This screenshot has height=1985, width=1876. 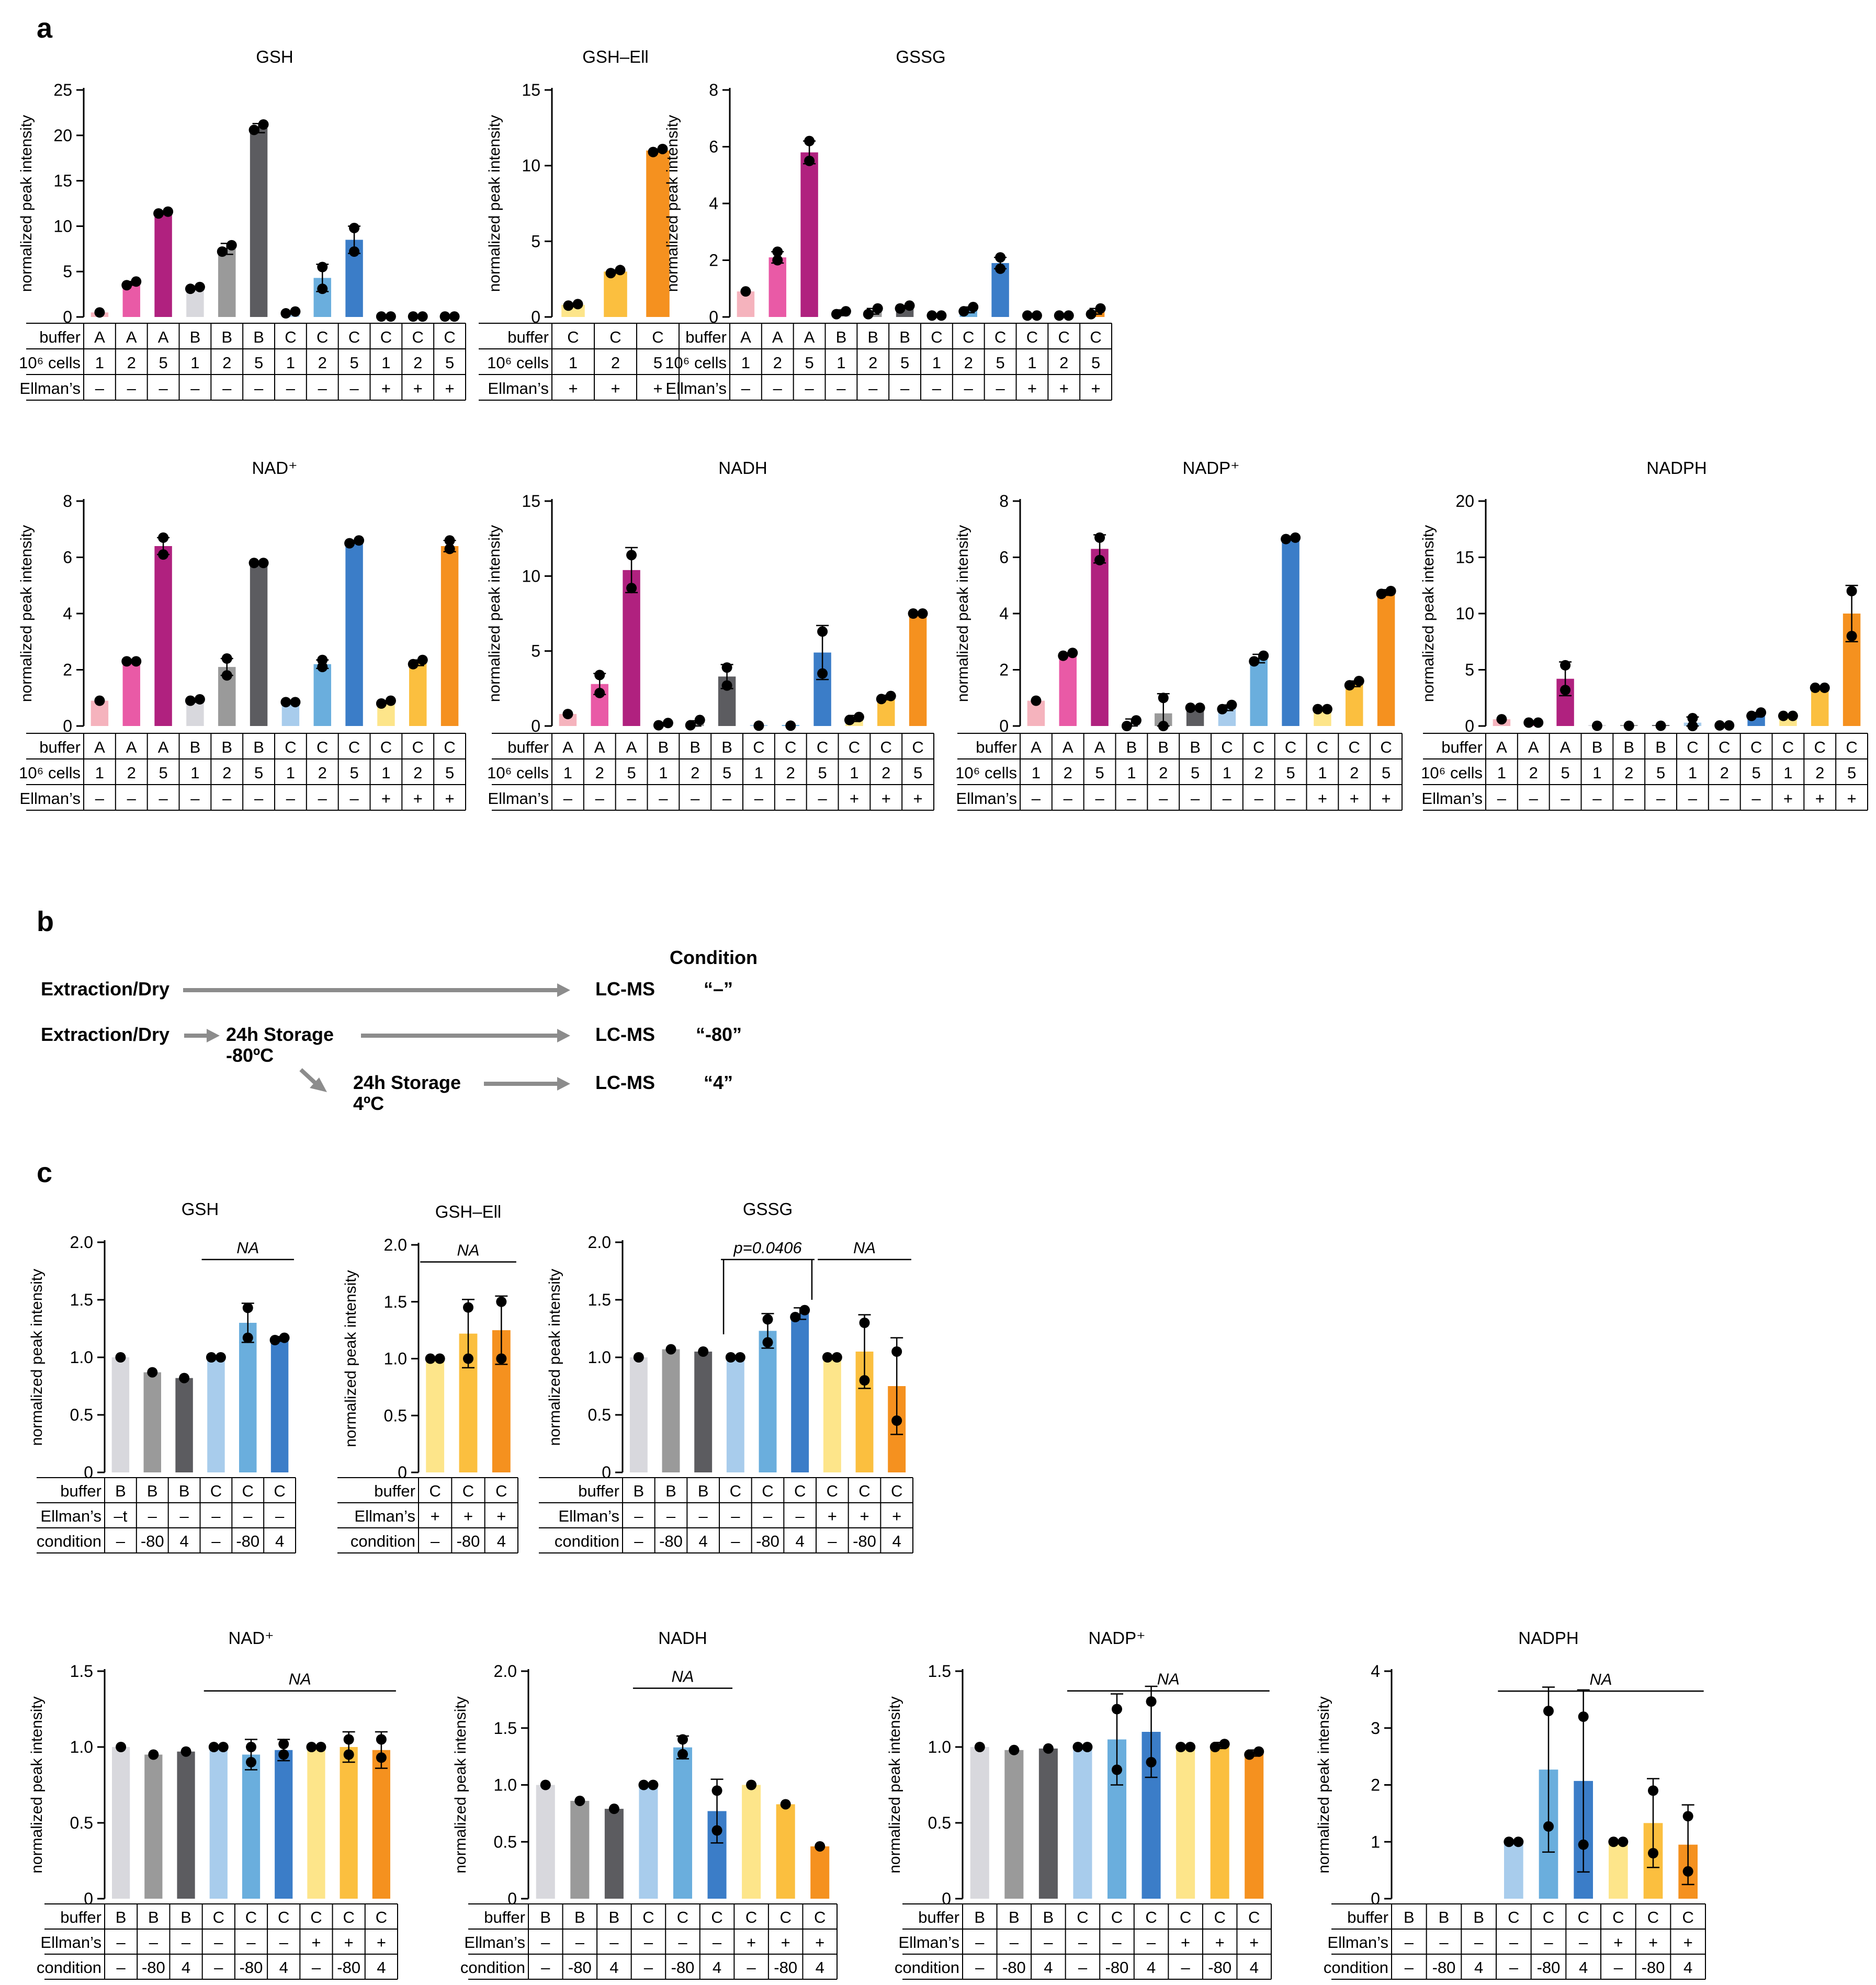 What do you see at coordinates (280, 1034) in the screenshot?
I see `flow-row2-step2: 24h Storage` at bounding box center [280, 1034].